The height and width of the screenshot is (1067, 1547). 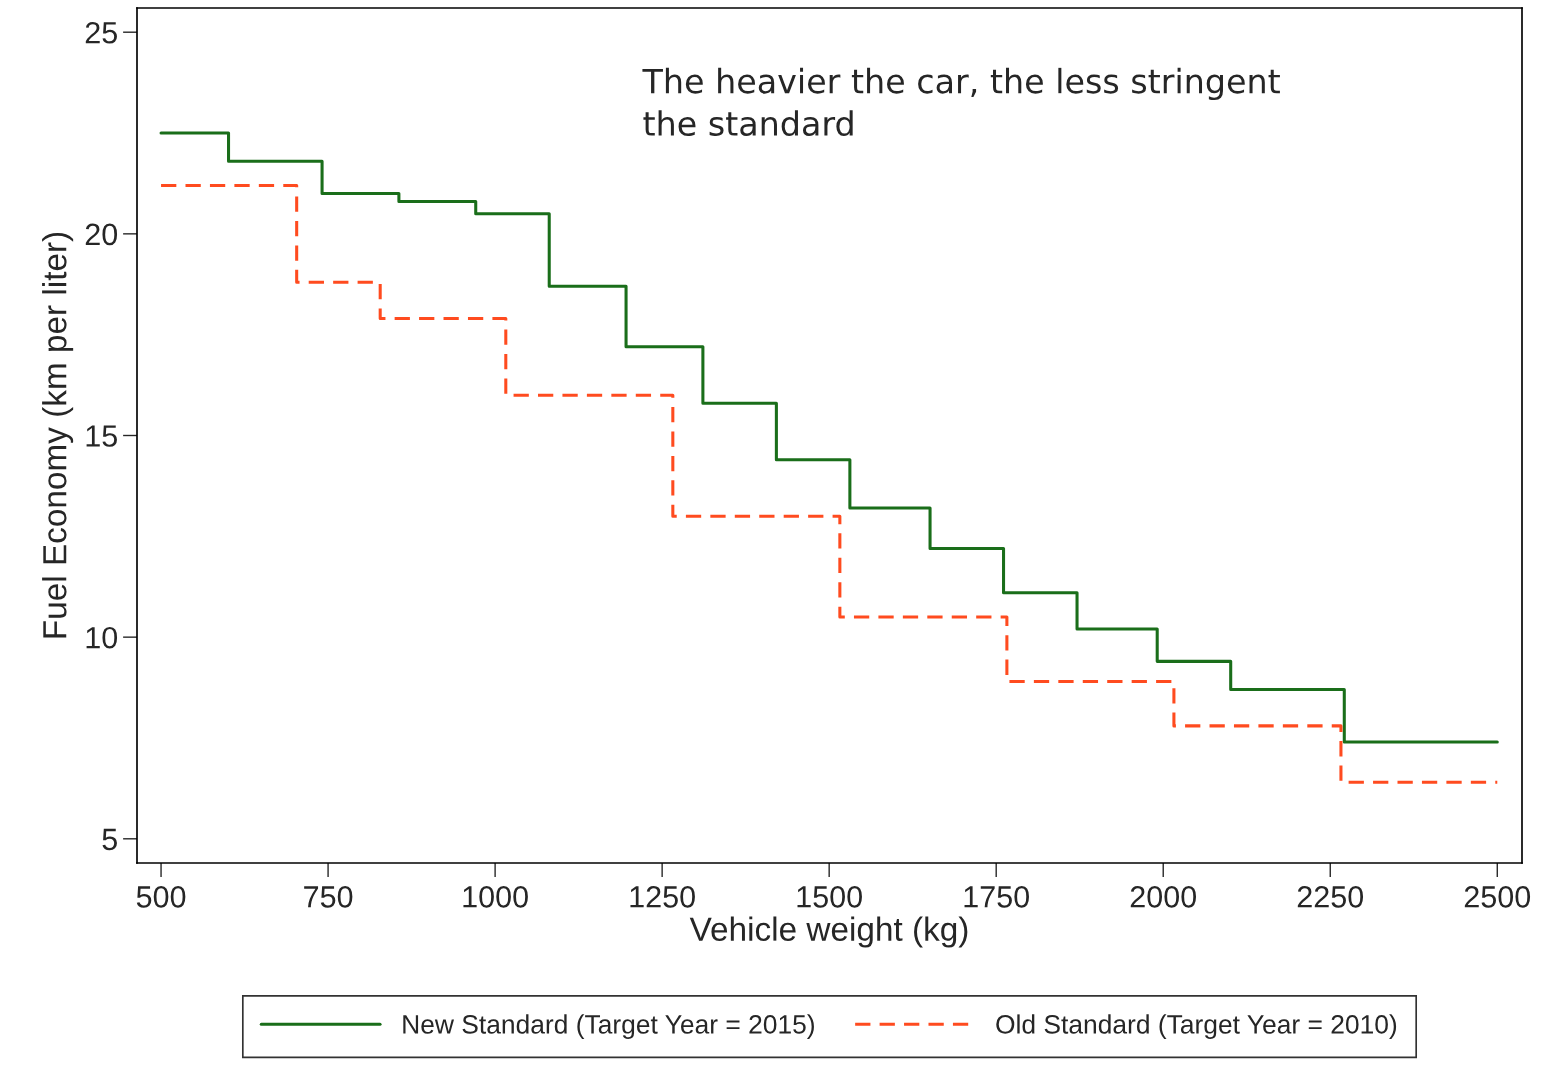 What do you see at coordinates (996, 897) in the screenshot?
I see `x-tick-label: 1750` at bounding box center [996, 897].